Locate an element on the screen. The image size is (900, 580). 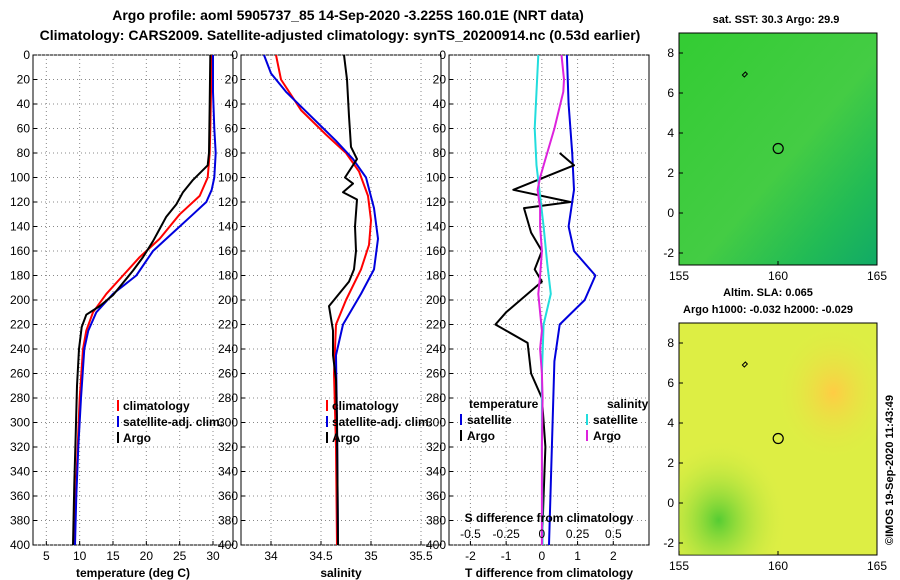
y-tick-label: 200 is located at coordinates (20, 300).